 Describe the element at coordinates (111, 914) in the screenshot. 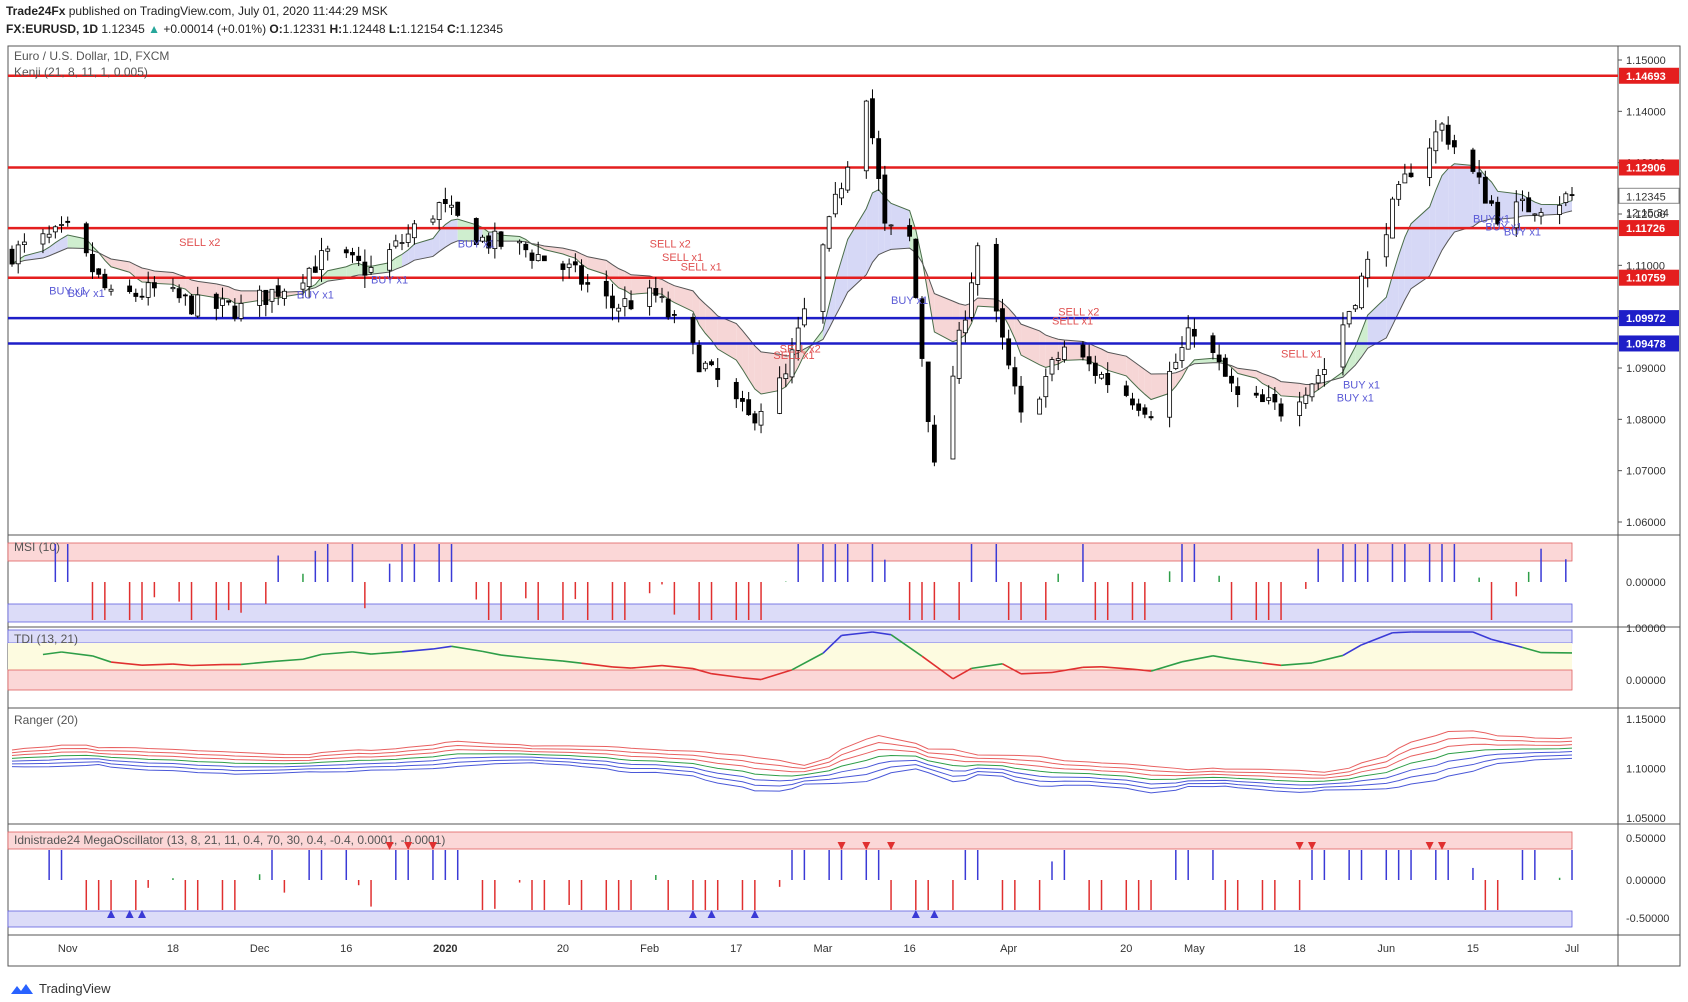

I see `mega-buy-arrow-icon` at that location.